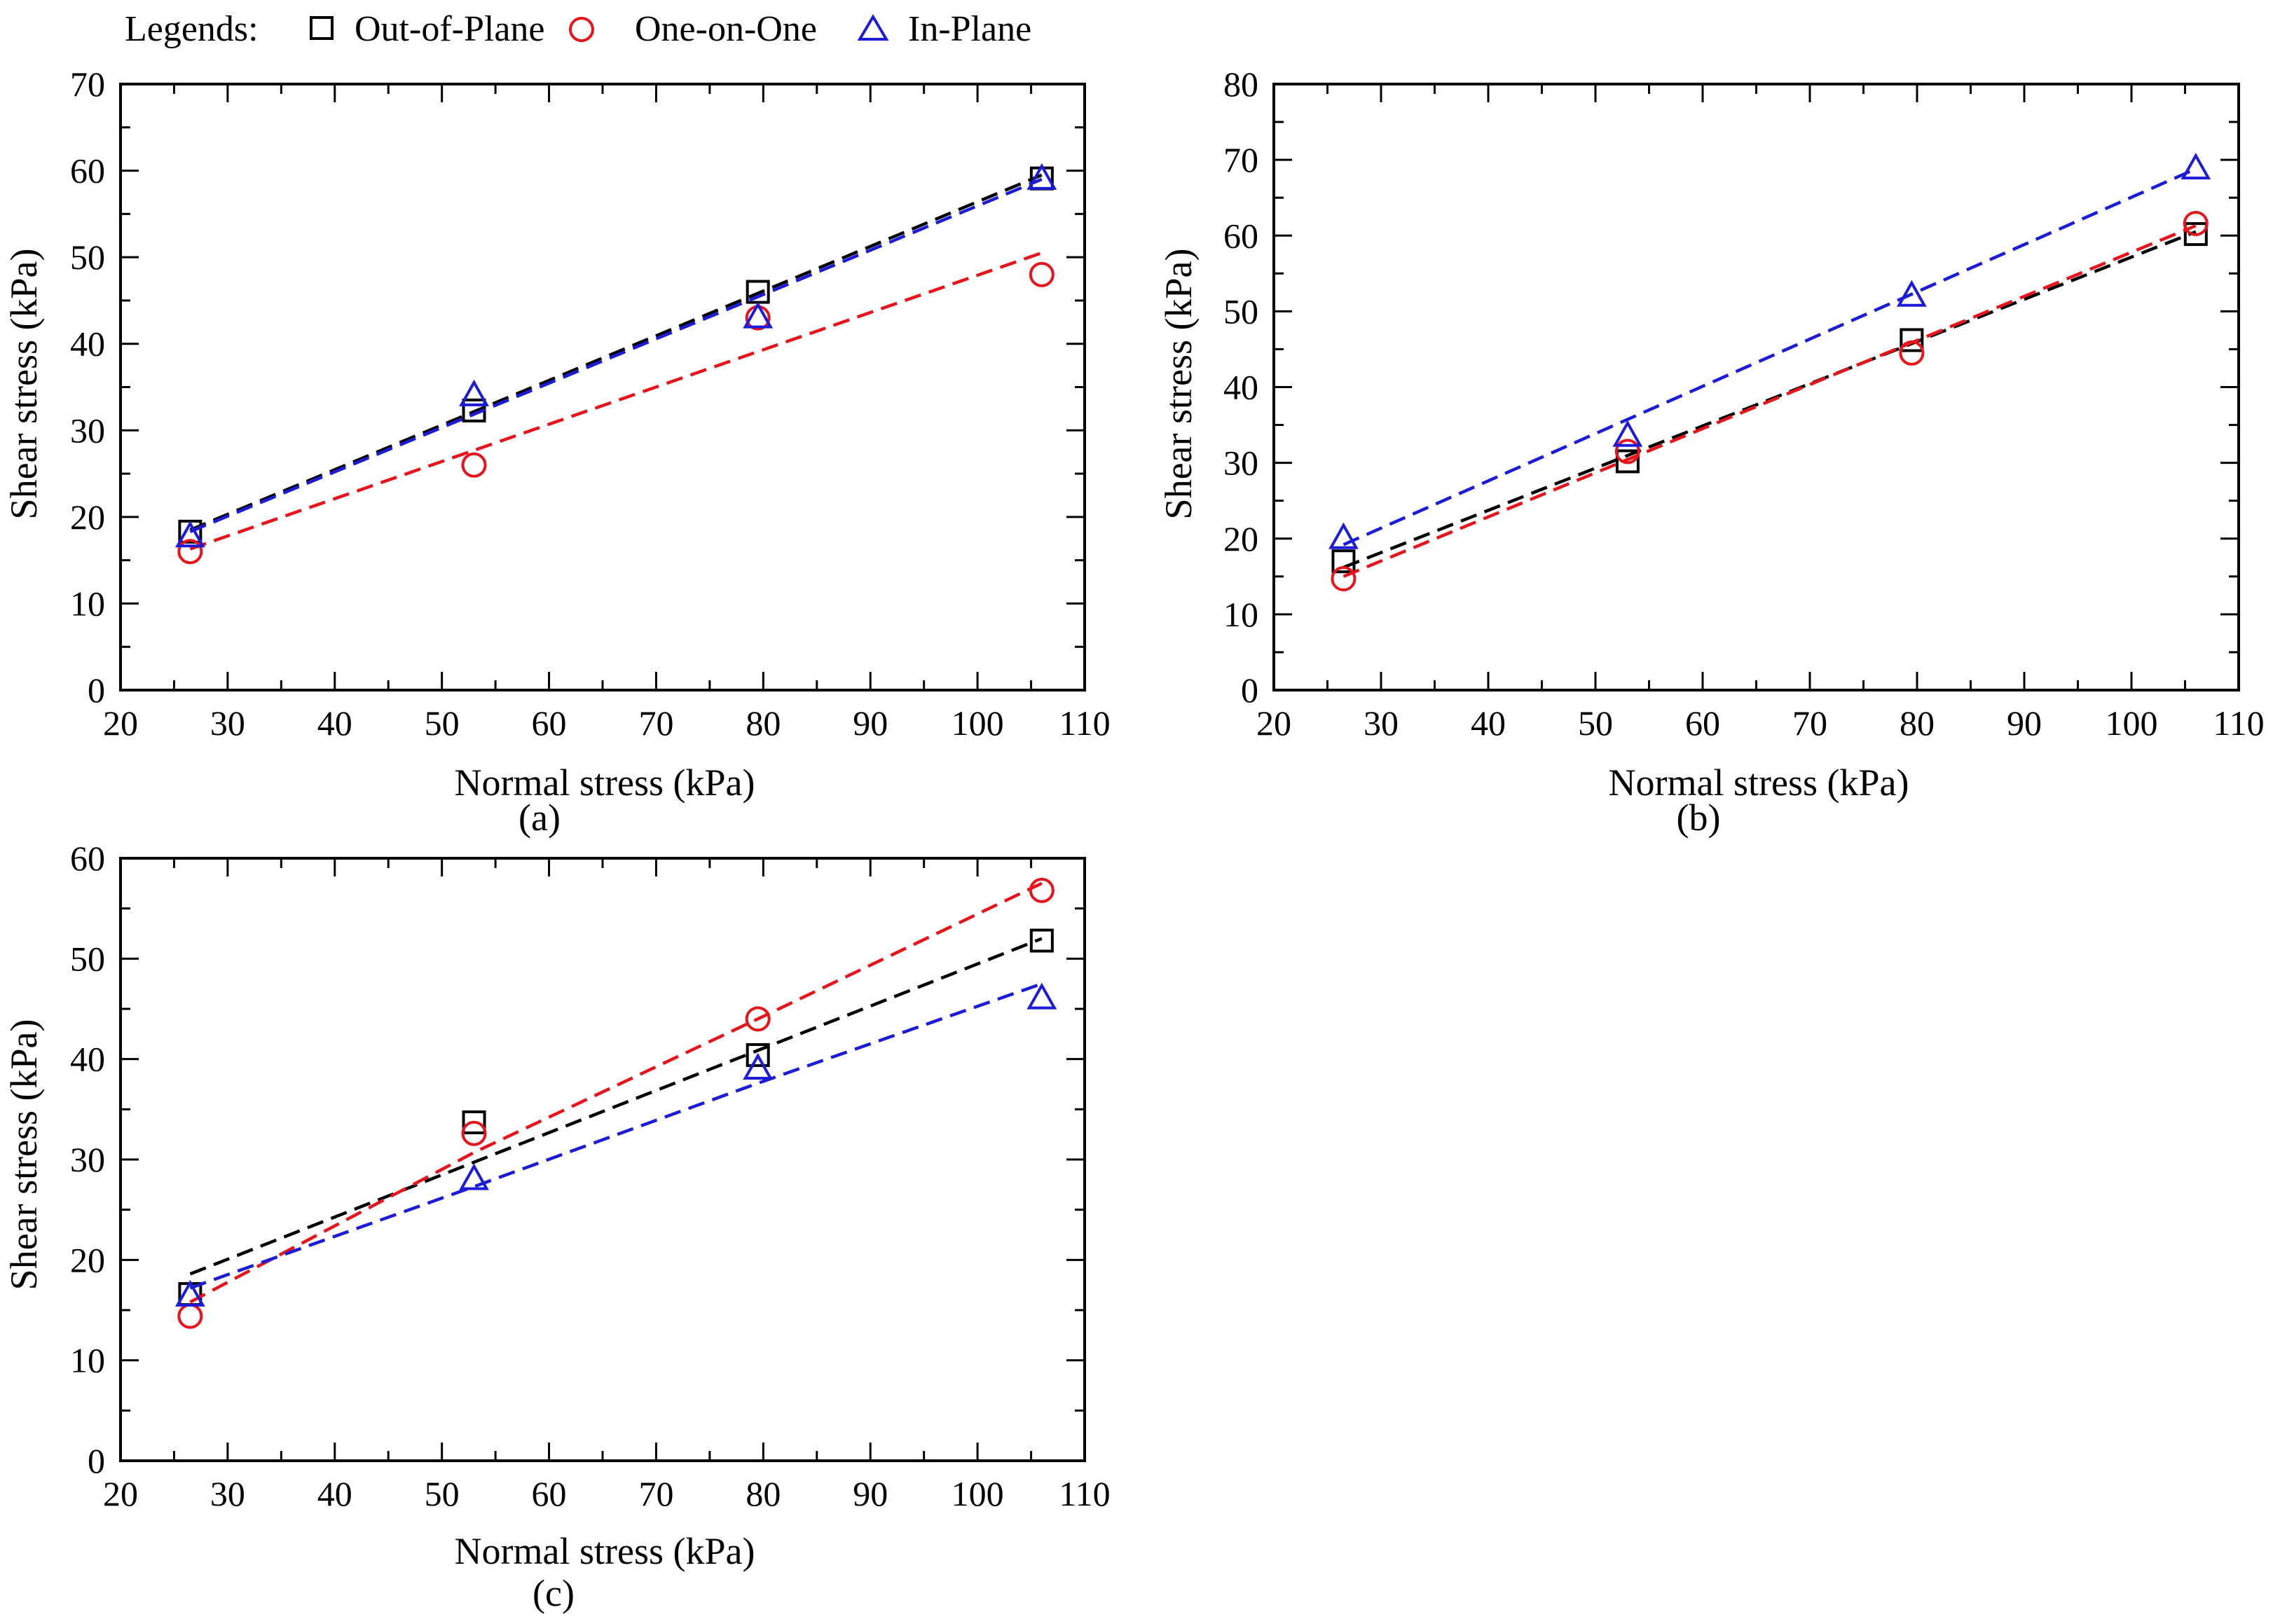 This screenshot has height=1624, width=2273. What do you see at coordinates (1179, 384) in the screenshot?
I see `y-axis-label-b: Shear stress (kPa)` at bounding box center [1179, 384].